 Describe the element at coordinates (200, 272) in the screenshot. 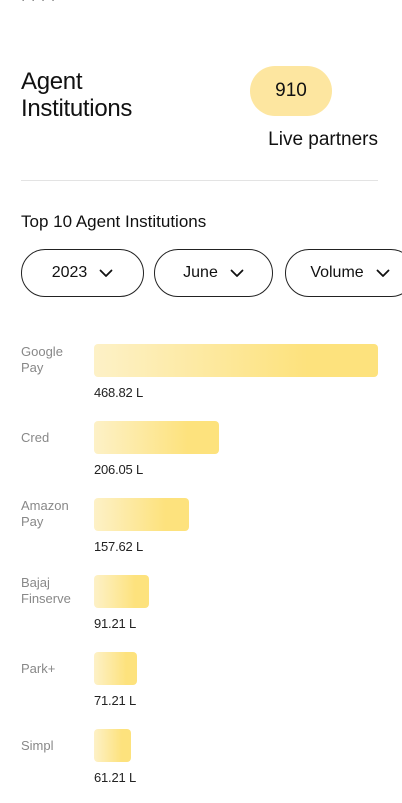

I see `month-filter-value: June` at that location.